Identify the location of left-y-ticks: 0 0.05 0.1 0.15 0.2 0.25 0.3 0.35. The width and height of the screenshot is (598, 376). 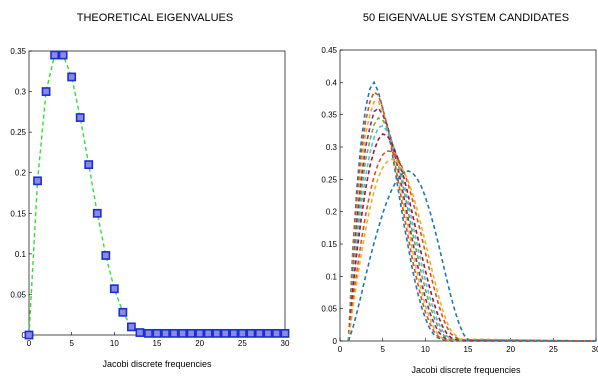
(21, 193).